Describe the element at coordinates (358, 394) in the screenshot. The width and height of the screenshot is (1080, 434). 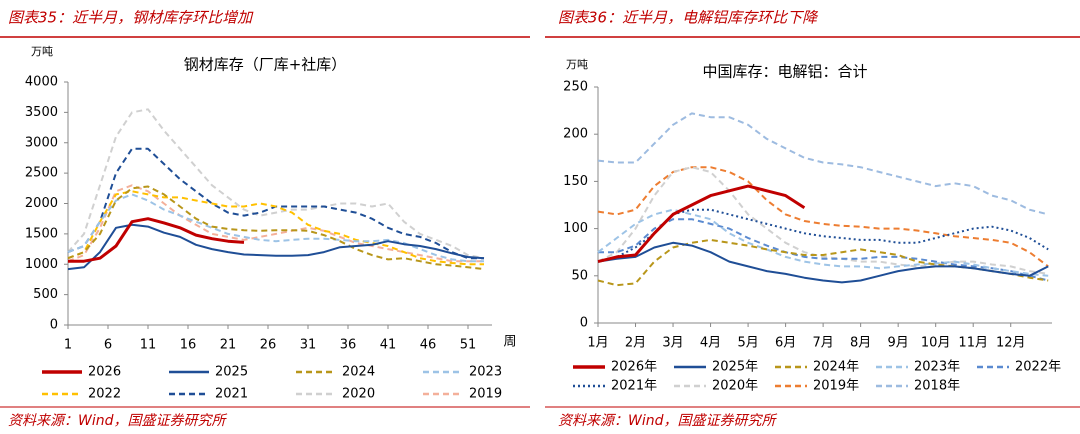
I see `legend-label: 2020` at that location.